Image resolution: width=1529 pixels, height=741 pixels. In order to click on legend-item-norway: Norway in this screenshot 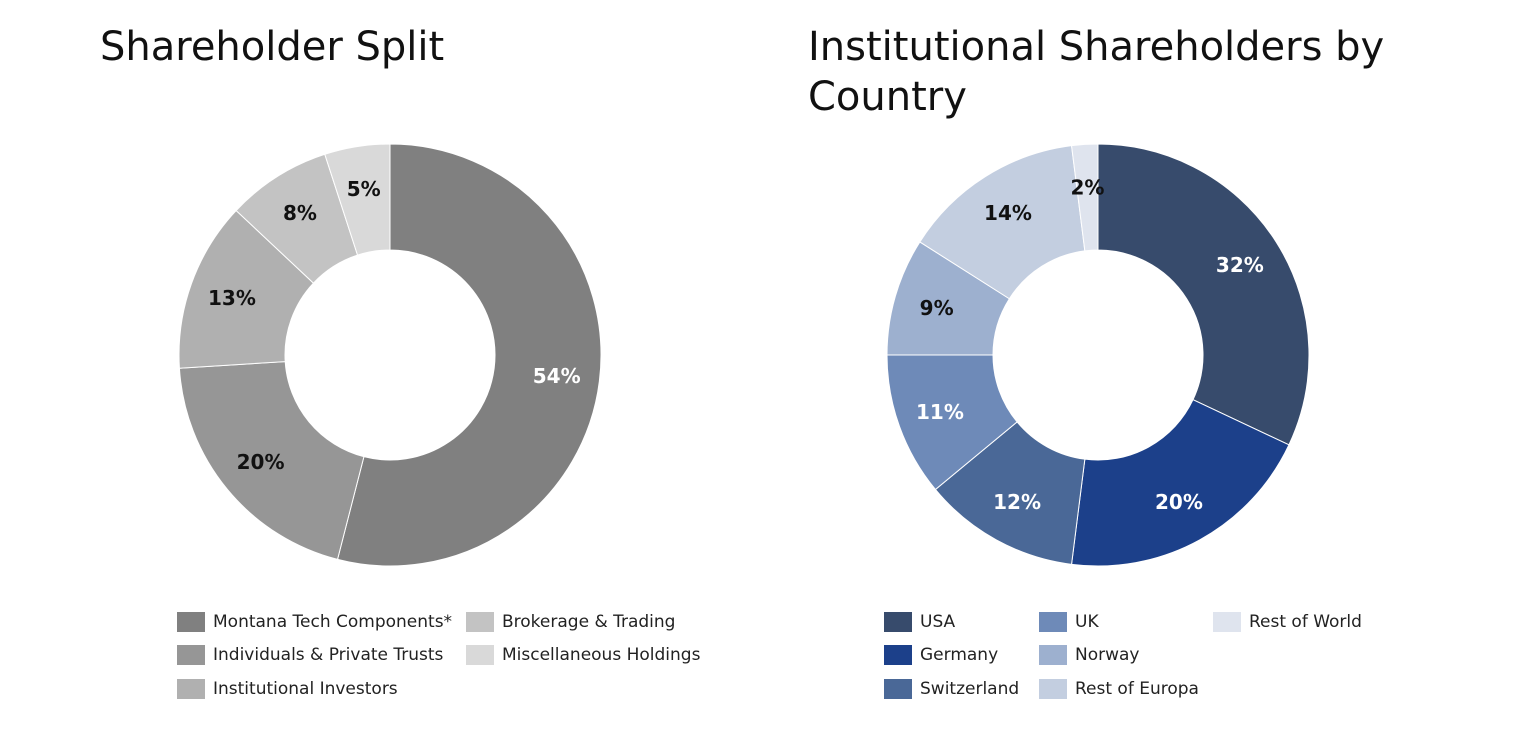, I will do `click(1089, 655)`.